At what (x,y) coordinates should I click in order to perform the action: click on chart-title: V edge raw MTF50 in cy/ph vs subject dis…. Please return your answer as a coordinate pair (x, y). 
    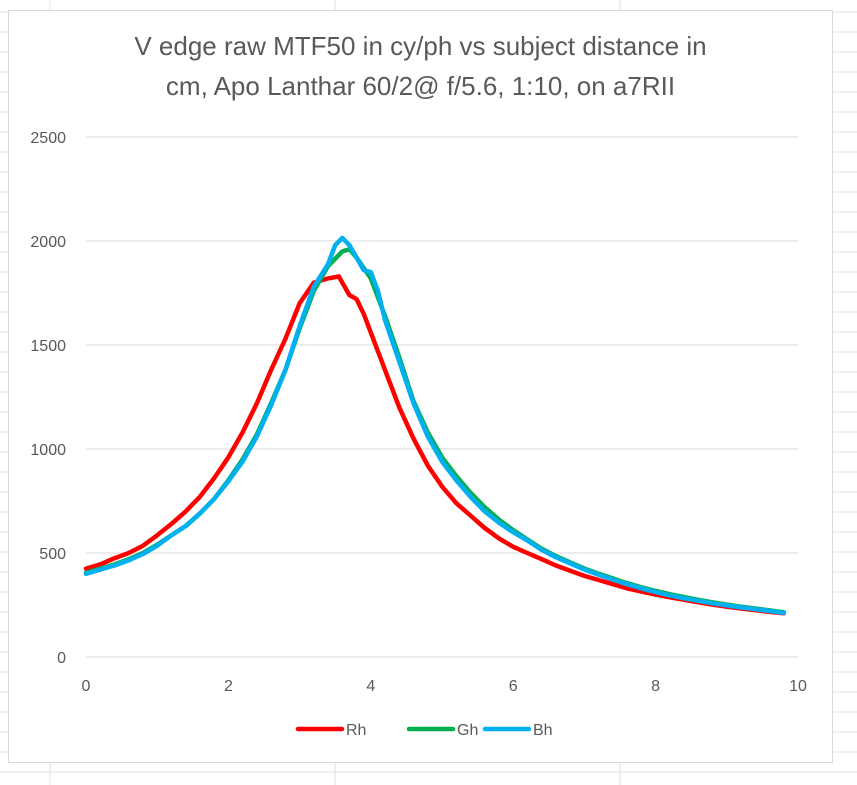
    Looking at the image, I should click on (420, 66).